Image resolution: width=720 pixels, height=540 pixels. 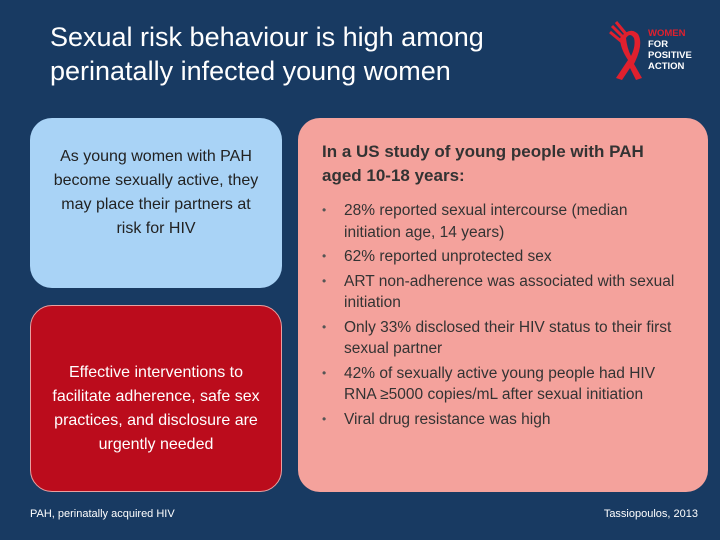 What do you see at coordinates (501, 257) in the screenshot?
I see `bullet: 62% reported unprotected sex` at bounding box center [501, 257].